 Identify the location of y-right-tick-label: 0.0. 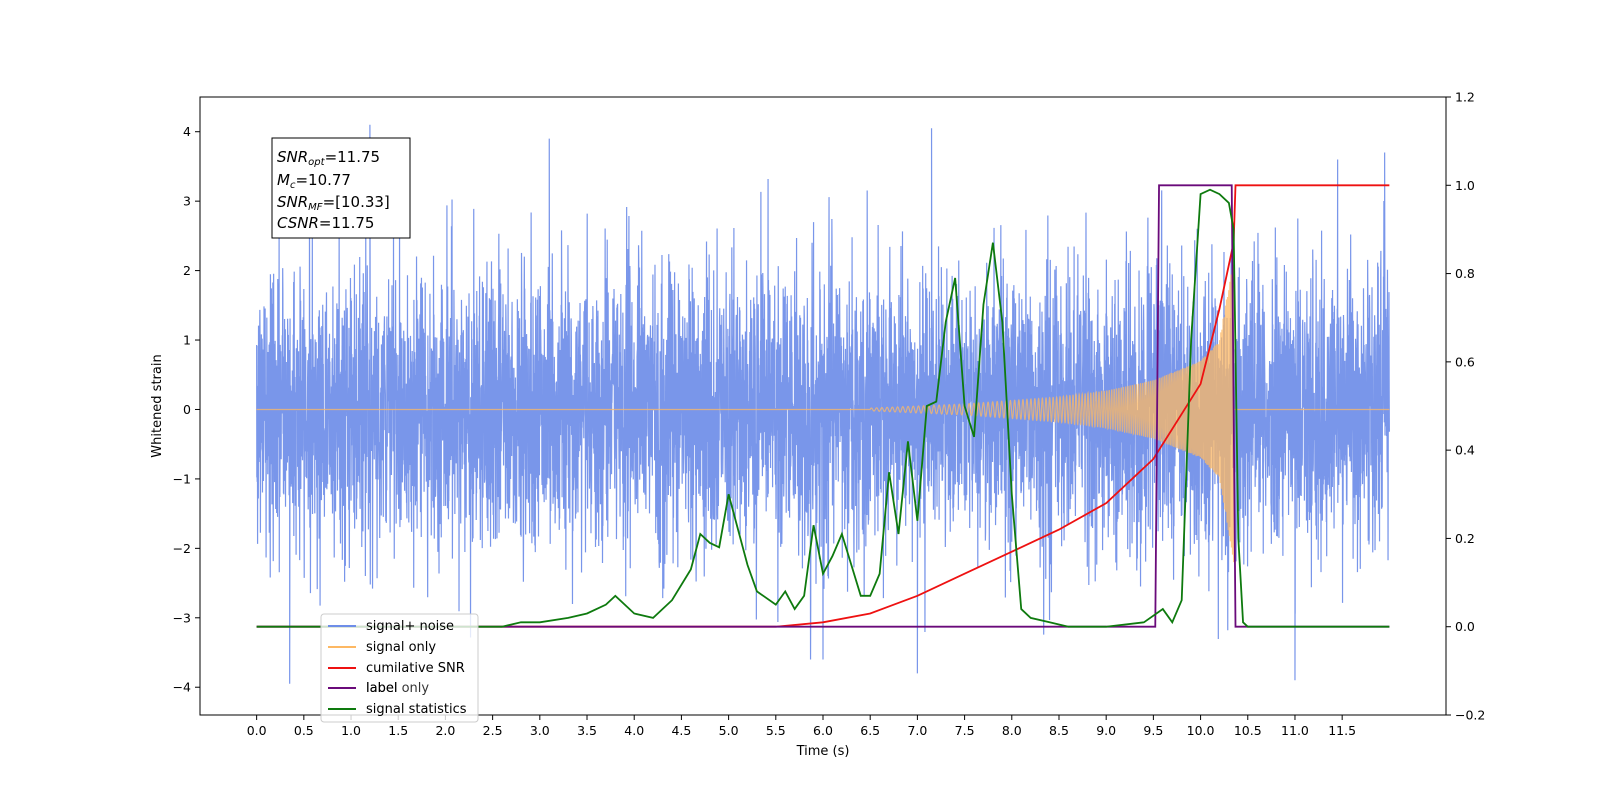
(1465, 626).